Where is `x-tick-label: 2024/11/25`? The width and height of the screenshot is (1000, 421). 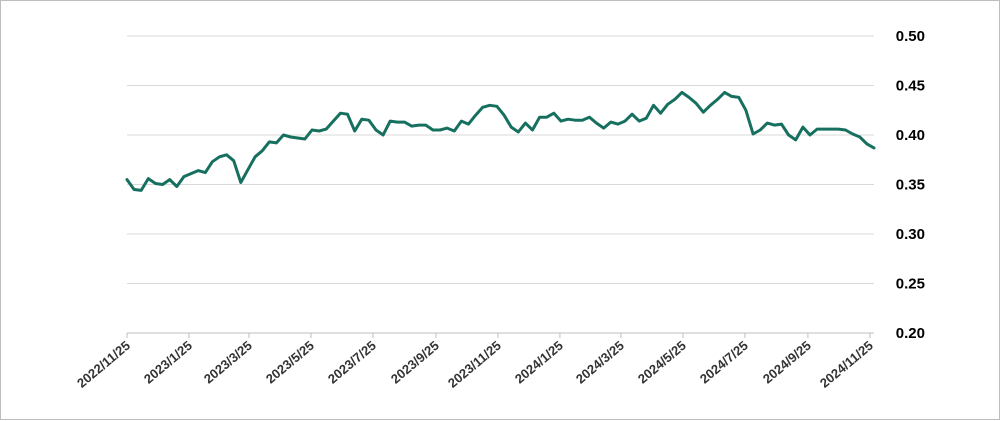 x-tick-label: 2024/11/25 is located at coordinates (846, 364).